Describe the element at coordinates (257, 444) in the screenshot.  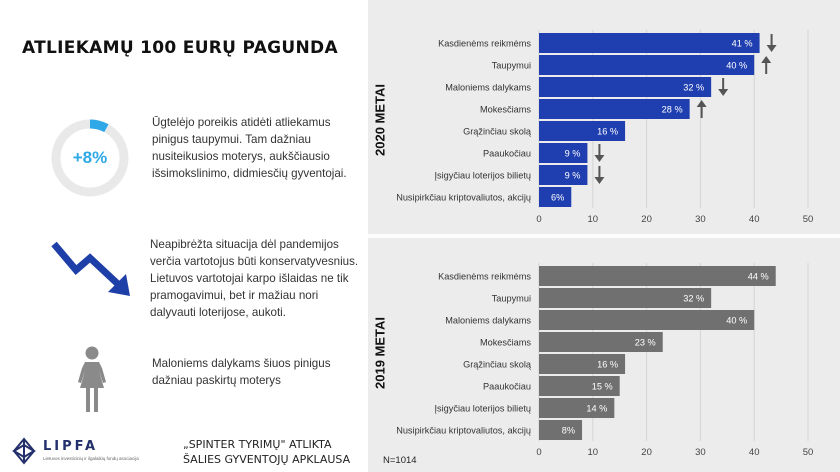
I see `source-line-1: „SPINTER TYRIMŲ" ATLIKTA` at that location.